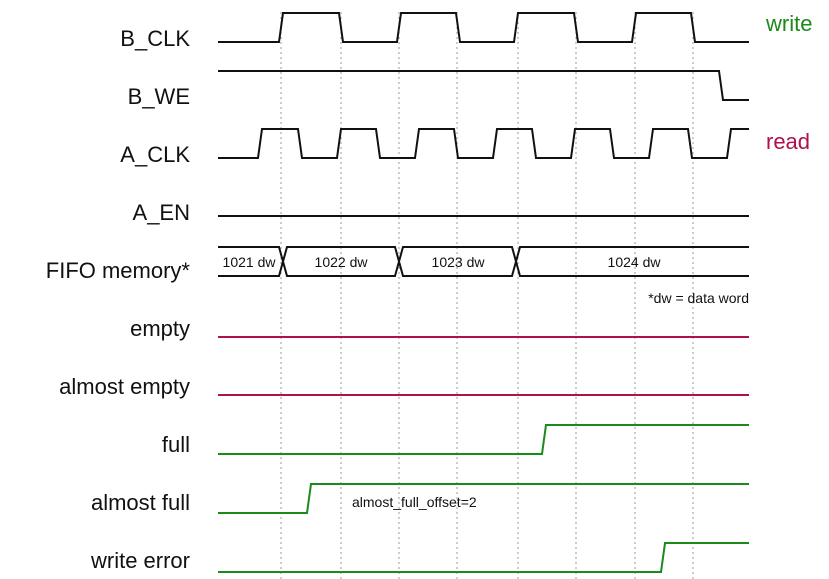  Describe the element at coordinates (124, 386) in the screenshot. I see `signal-label-almost-empty: almost empty` at that location.